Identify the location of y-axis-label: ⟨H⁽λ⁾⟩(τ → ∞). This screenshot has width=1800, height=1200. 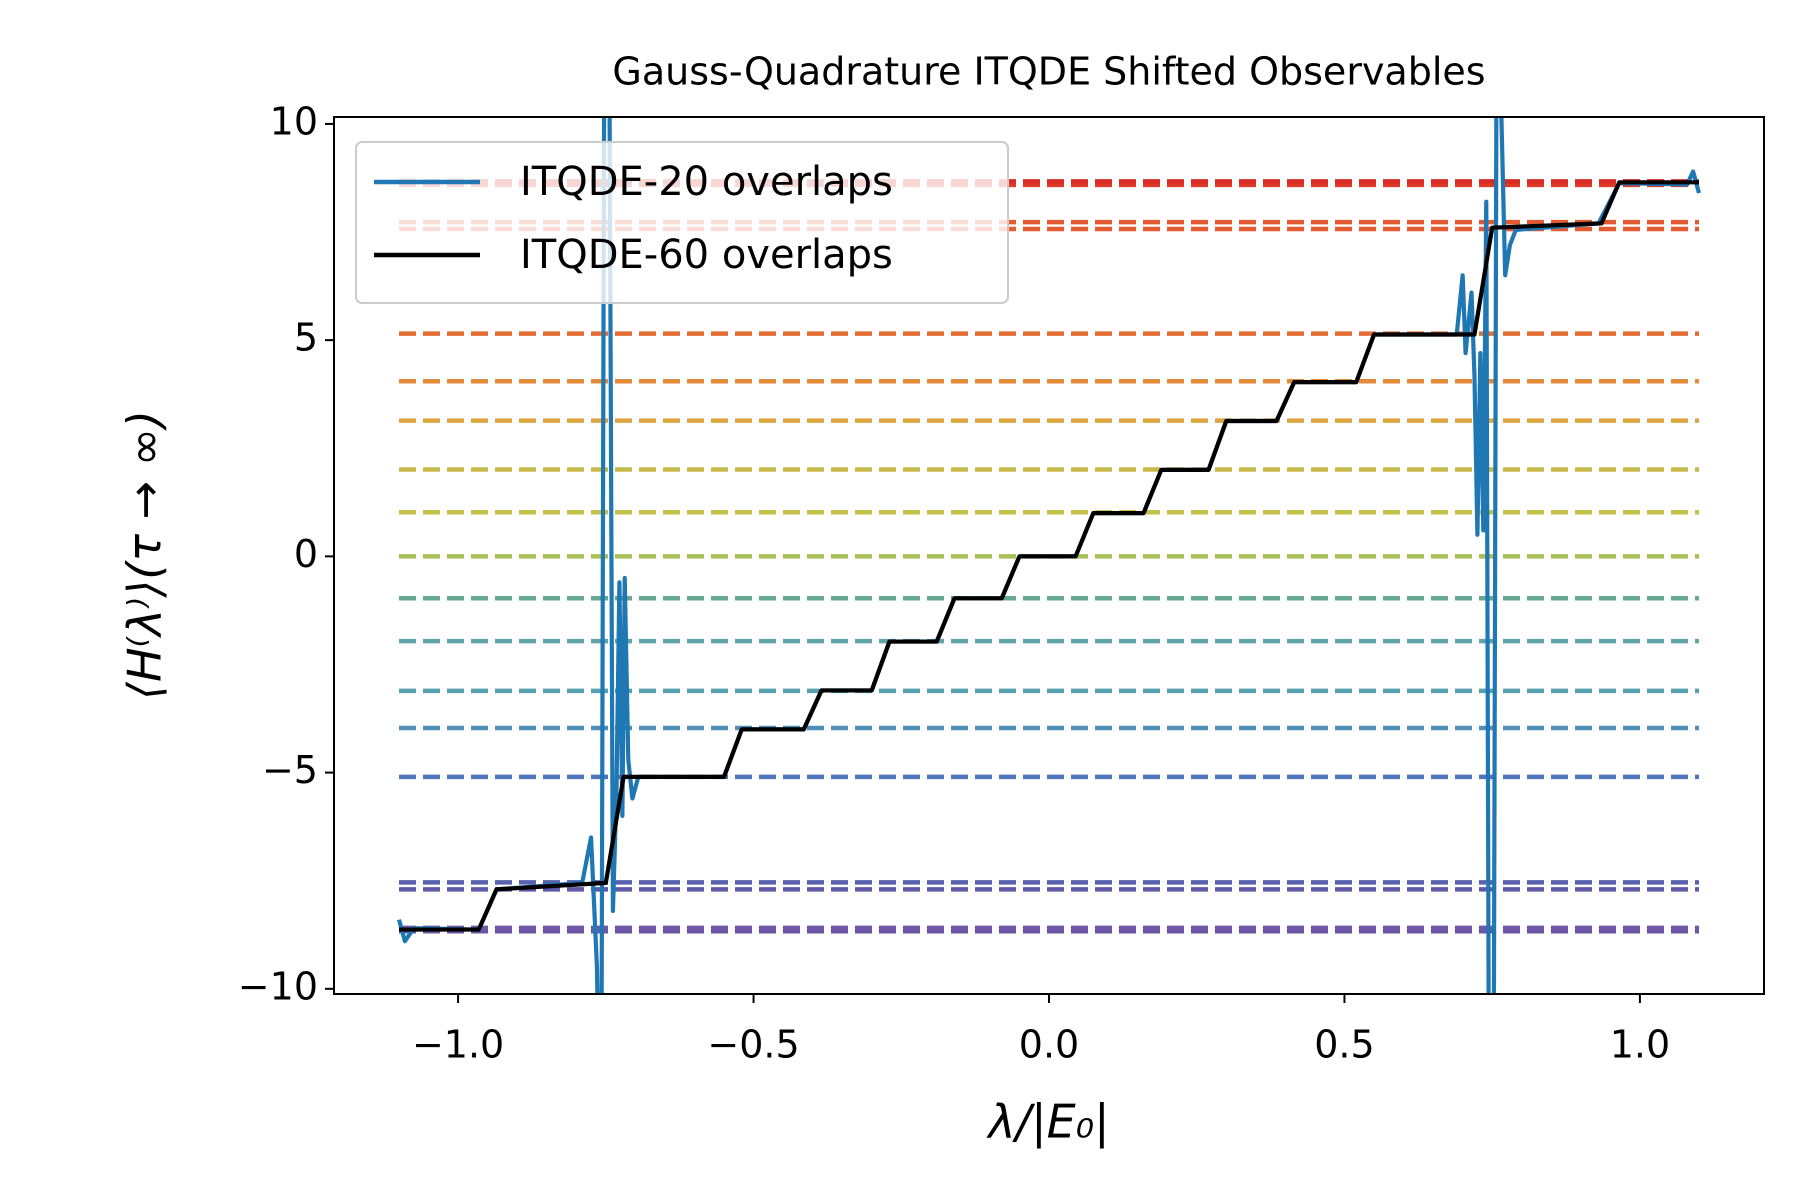
(145, 555).